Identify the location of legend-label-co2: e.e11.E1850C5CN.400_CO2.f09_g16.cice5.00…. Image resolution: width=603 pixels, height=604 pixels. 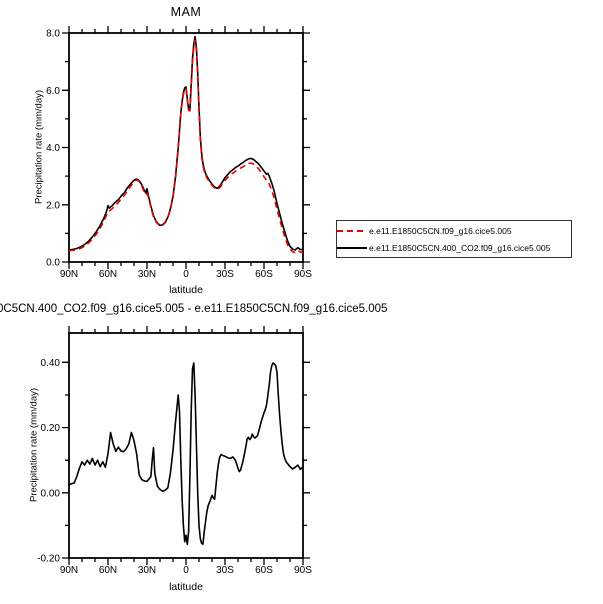
(460, 247).